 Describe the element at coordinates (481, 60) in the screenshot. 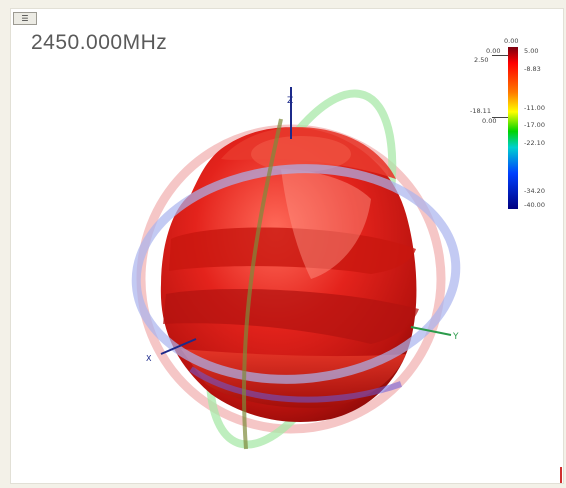

I see `colorbar-left-label: 2.50` at that location.